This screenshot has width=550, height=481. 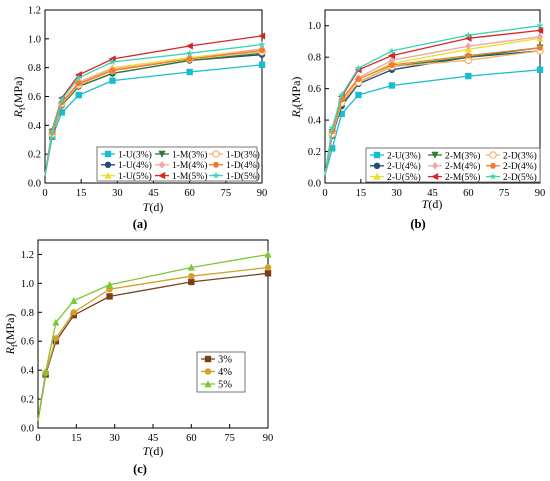 I want to click on x-tick-label: 90, so click(x=540, y=193).